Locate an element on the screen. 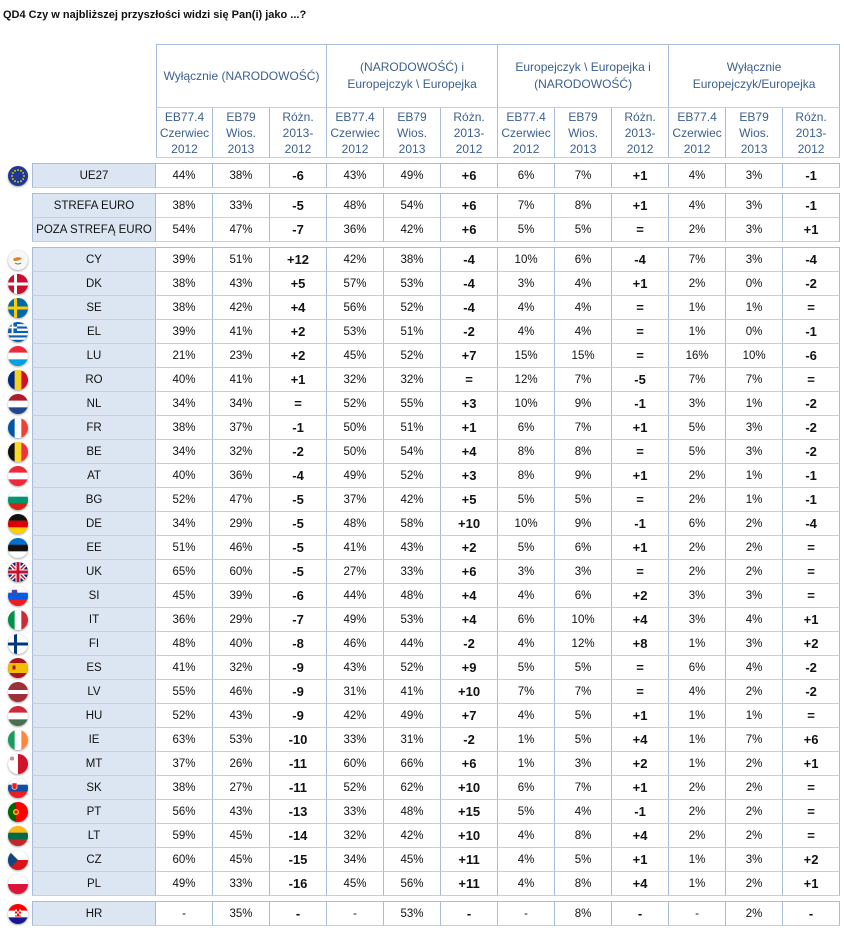 This screenshot has width=844, height=928. value-cell: 52% is located at coordinates (356, 788).